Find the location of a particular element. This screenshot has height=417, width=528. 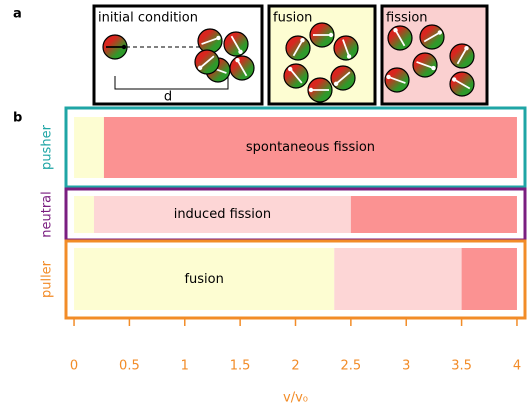

x-tick-label: 3 is located at coordinates (406, 366).